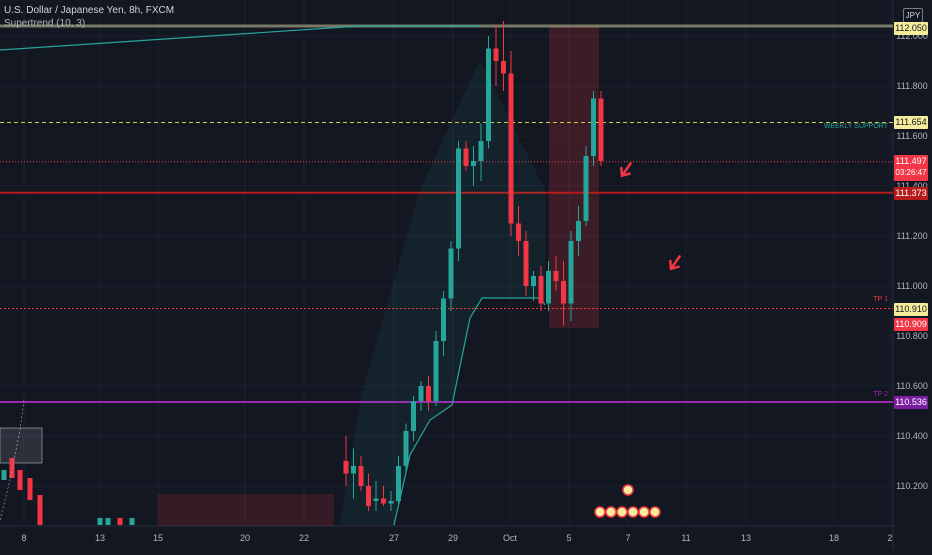 Image resolution: width=932 pixels, height=555 pixels. What do you see at coordinates (246, 510) in the screenshot?
I see `supertrend-down-fill` at bounding box center [246, 510].